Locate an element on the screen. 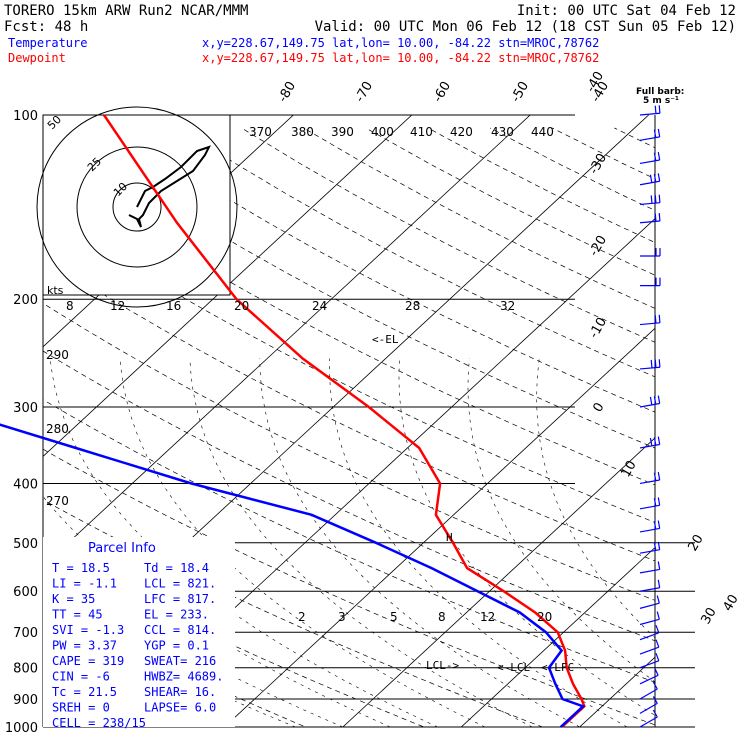 This screenshot has height=740, width=740. dry-adiabat-label-290: 290 is located at coordinates (57, 355).